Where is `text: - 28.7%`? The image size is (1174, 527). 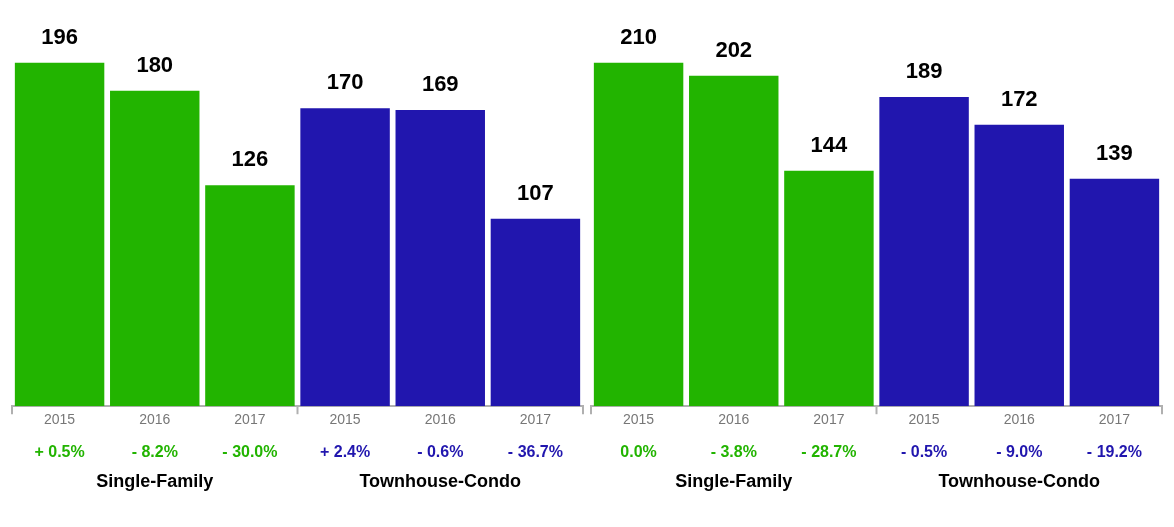 text: - 28.7% is located at coordinates (829, 451).